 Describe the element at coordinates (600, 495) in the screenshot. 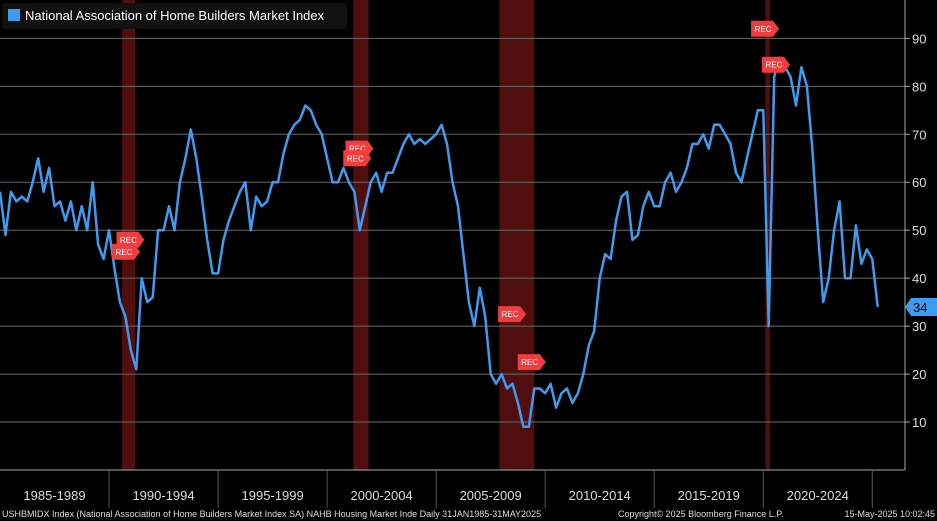

I see `x-tick-label: 2010-2014` at that location.